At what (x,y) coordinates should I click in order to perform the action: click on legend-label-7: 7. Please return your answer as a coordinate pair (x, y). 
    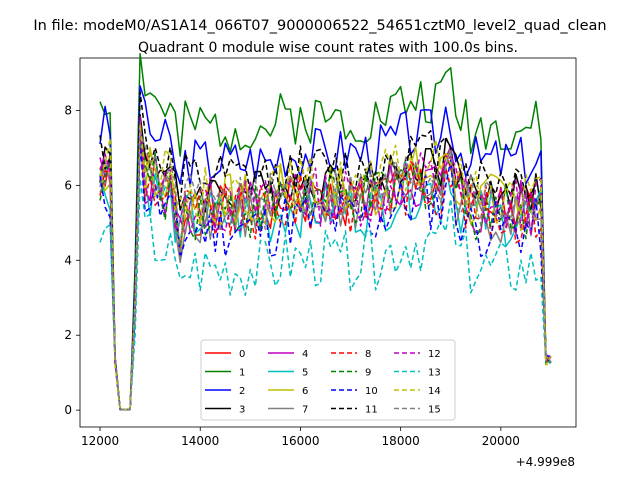
    Looking at the image, I should click on (305, 410).